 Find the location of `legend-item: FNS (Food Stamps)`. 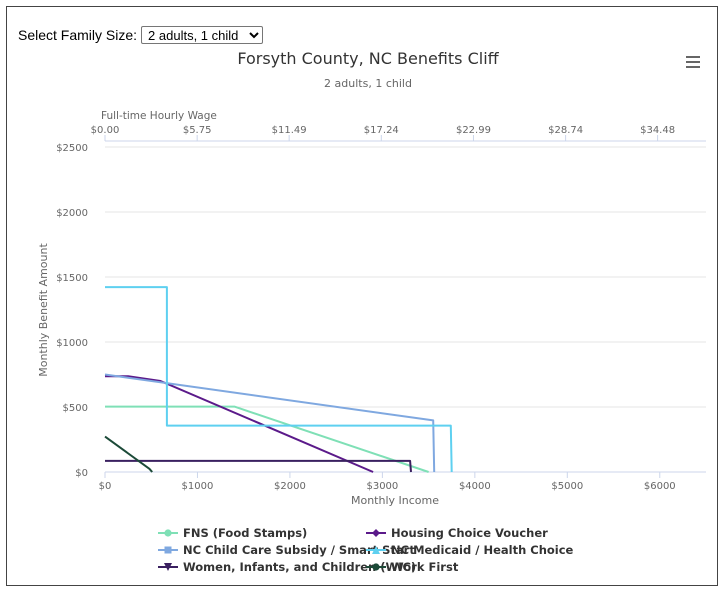

legend-item: FNS (Food Stamps) is located at coordinates (232, 533).